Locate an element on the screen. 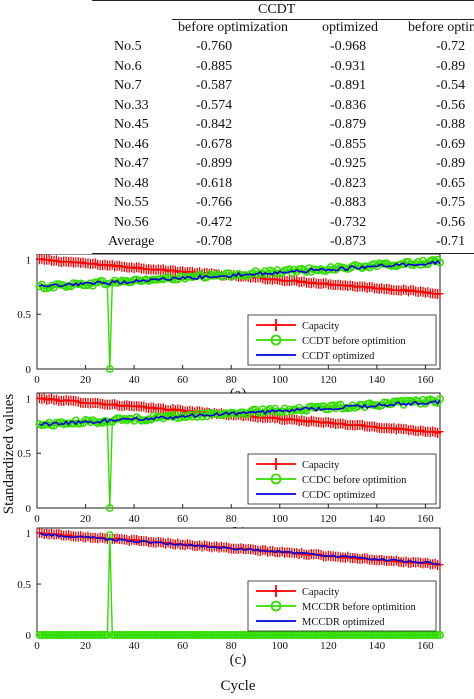 The image size is (474, 699). table-cell: -0.69 is located at coordinates (451, 144).